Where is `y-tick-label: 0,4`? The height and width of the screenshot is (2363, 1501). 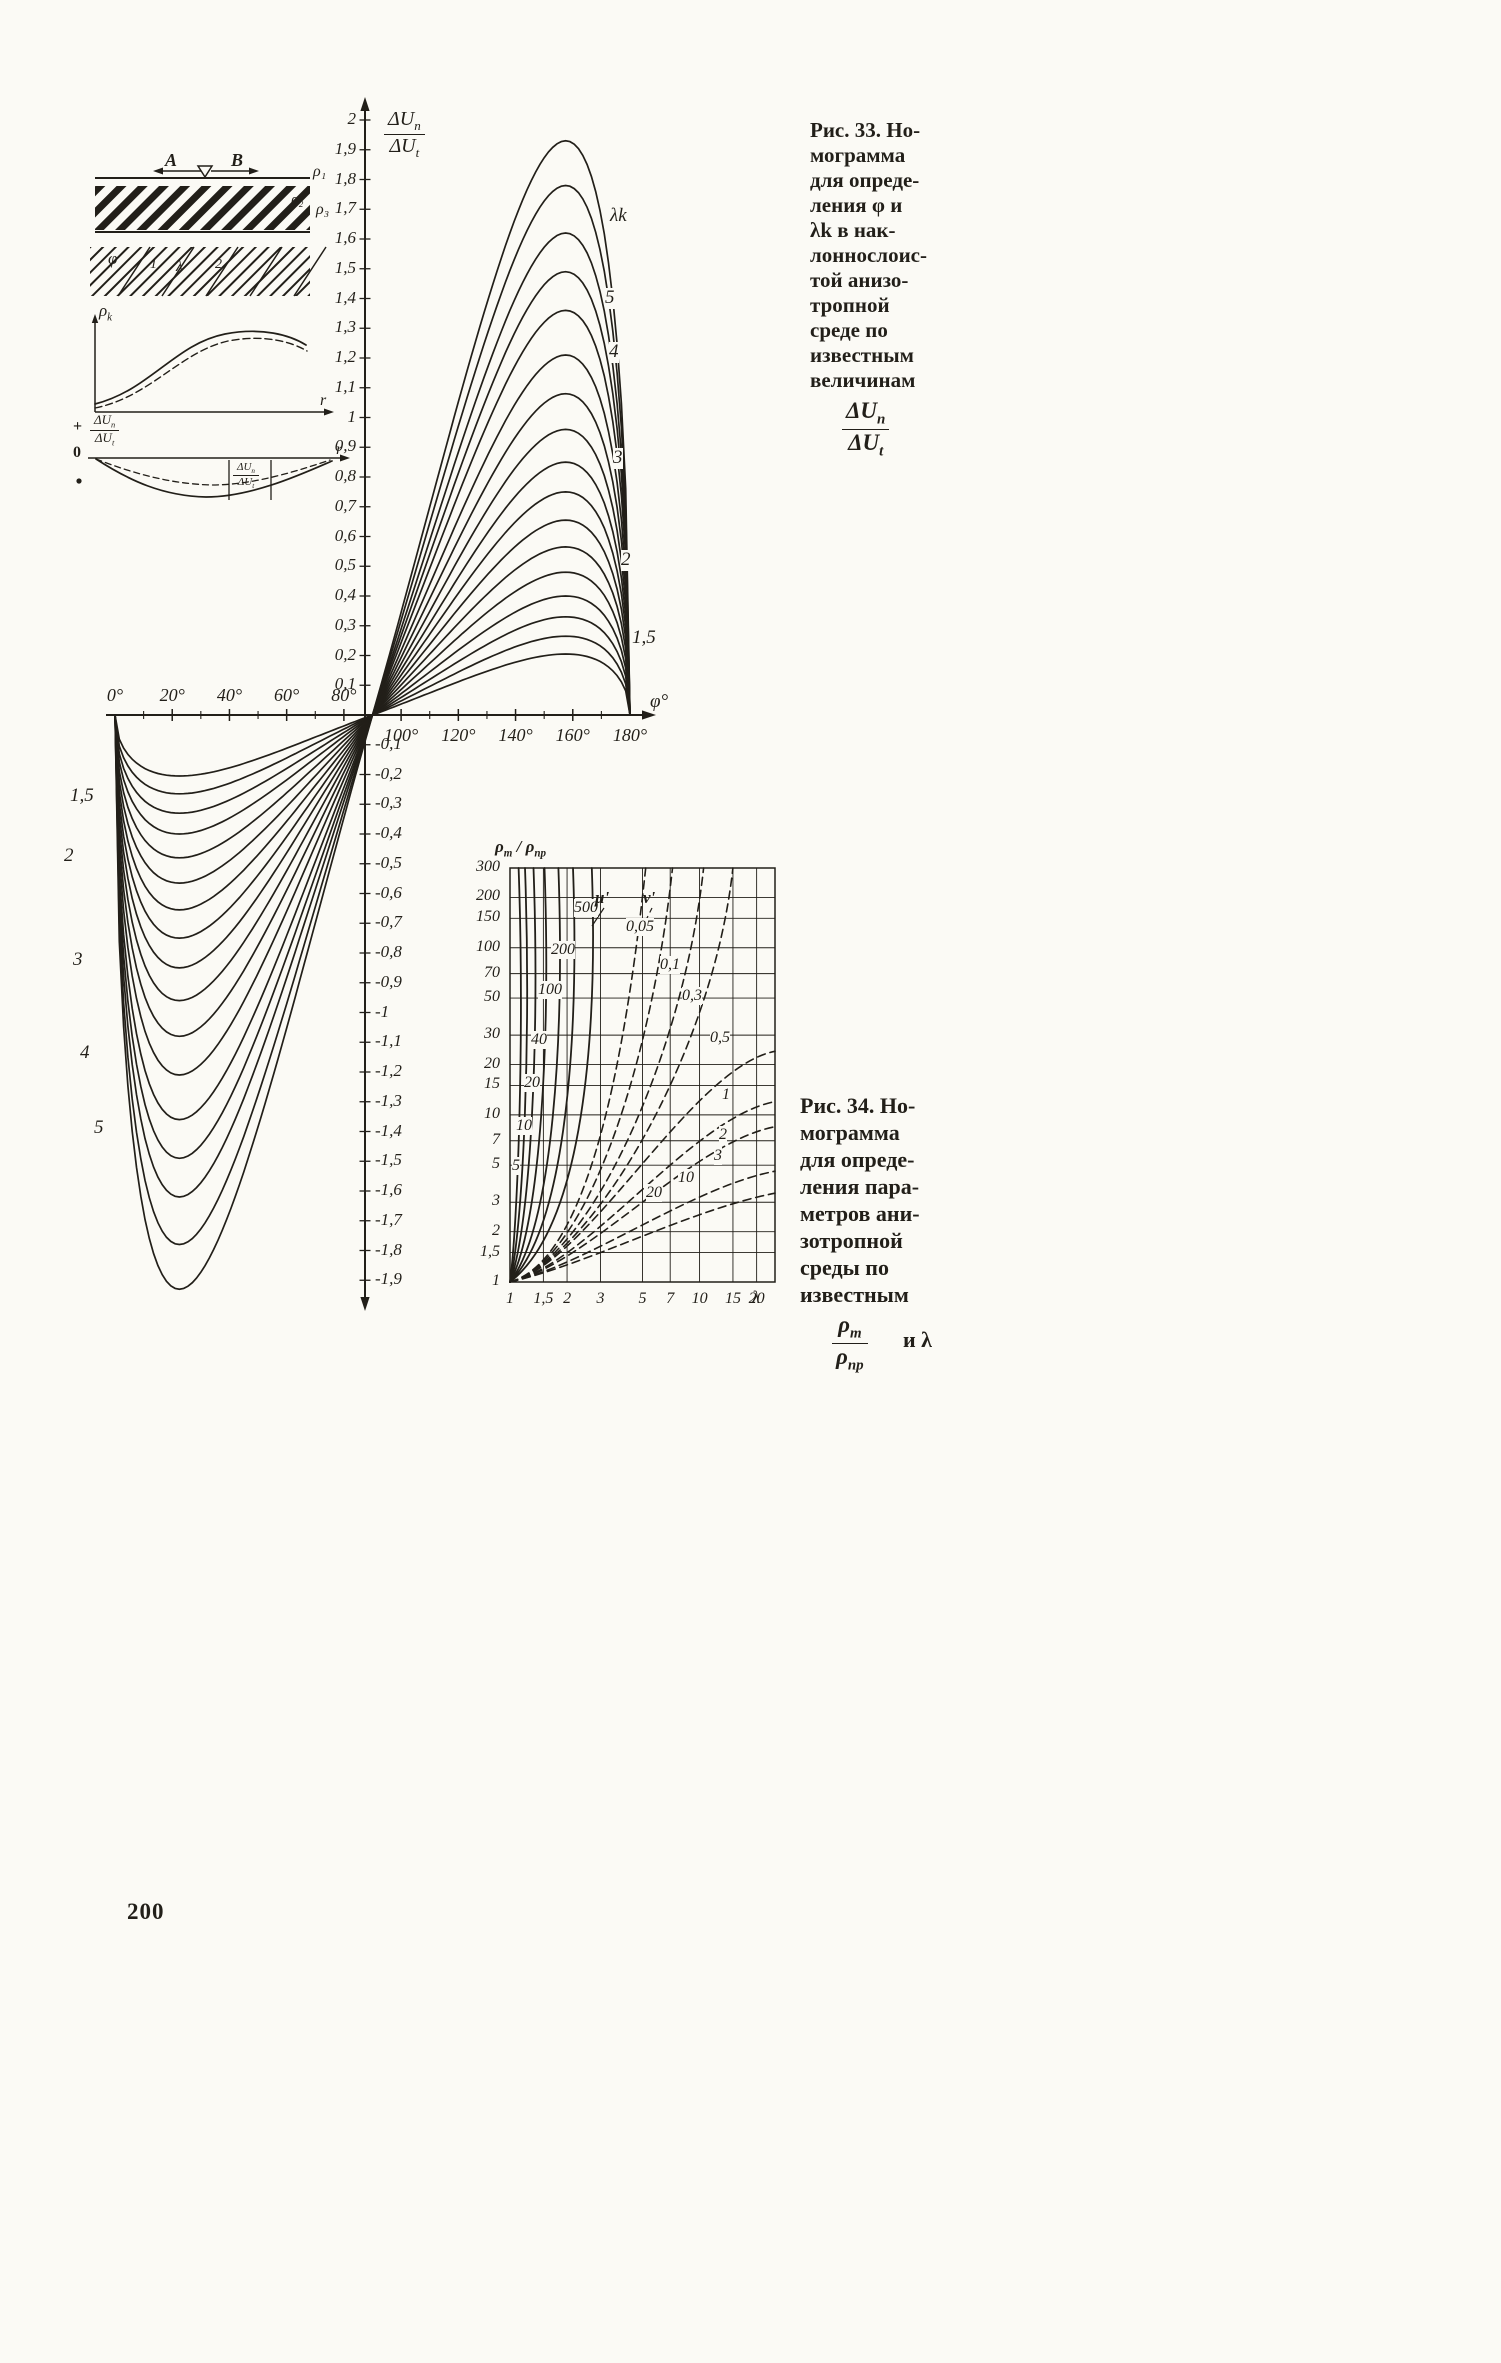
y-tick-label: 0,4 is located at coordinates (345, 594).